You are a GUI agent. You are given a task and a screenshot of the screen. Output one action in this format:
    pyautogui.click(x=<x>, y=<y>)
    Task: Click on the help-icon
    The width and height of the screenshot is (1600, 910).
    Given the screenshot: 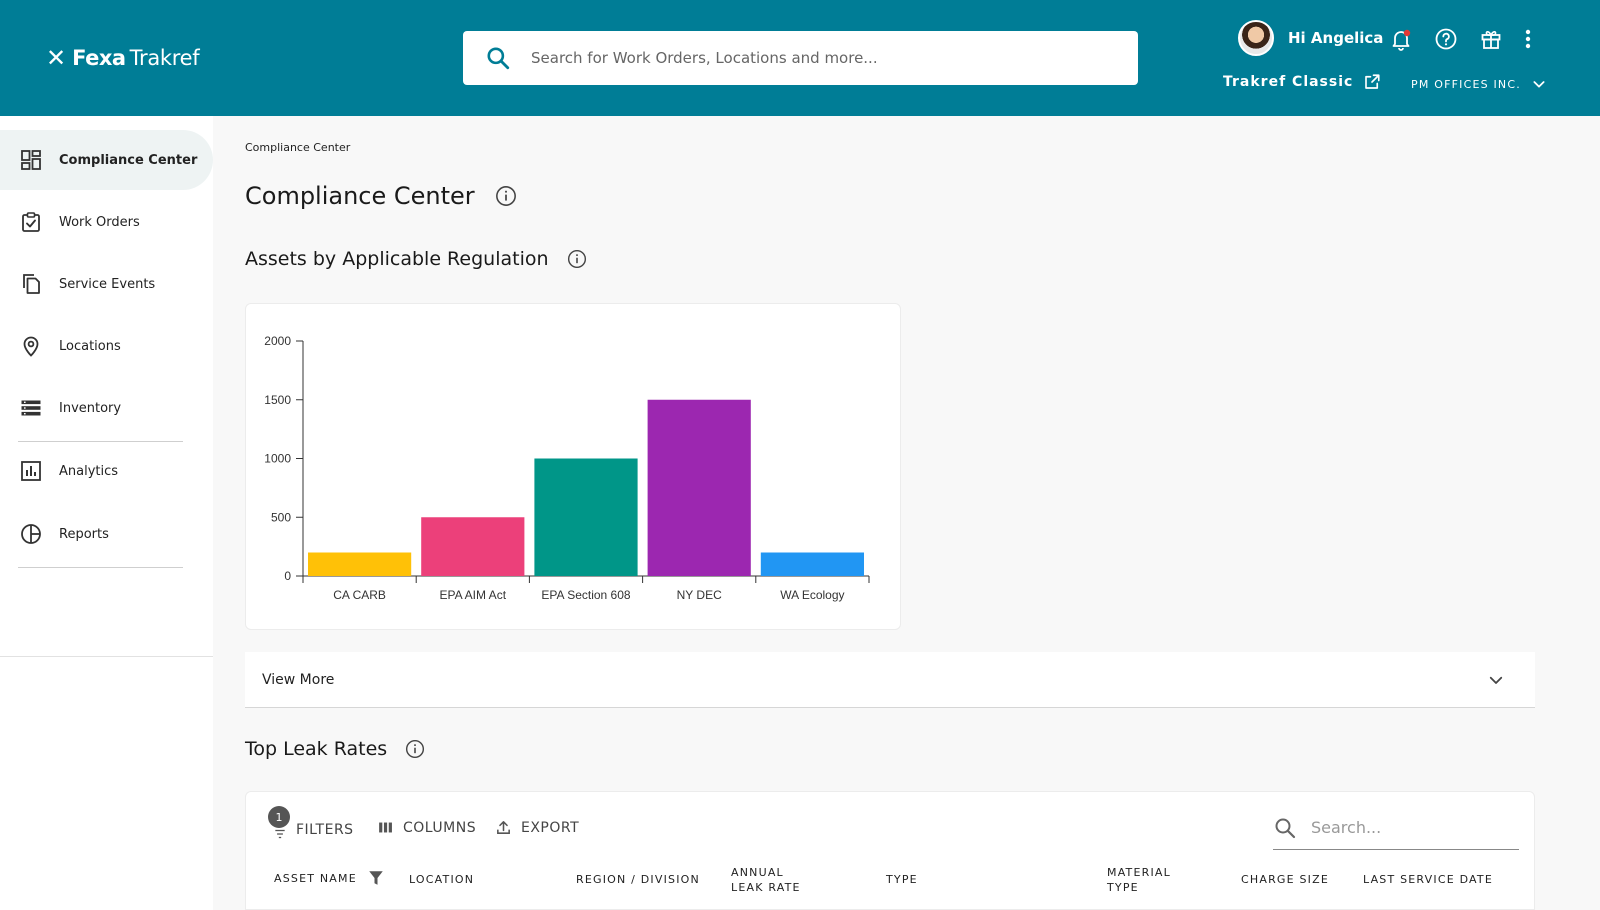 What is the action you would take?
    pyautogui.click(x=1446, y=39)
    